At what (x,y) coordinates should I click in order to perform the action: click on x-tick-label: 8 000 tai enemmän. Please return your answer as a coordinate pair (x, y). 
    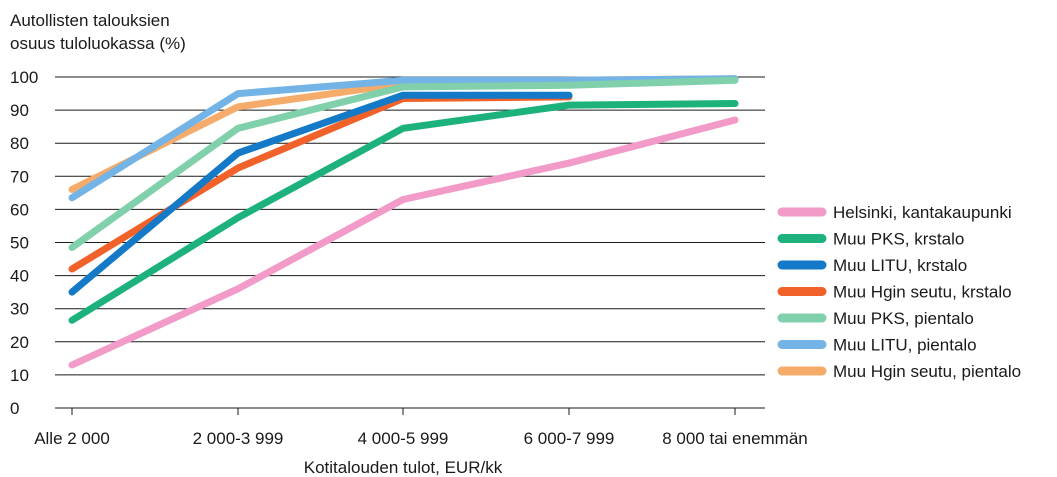
    Looking at the image, I should click on (735, 438).